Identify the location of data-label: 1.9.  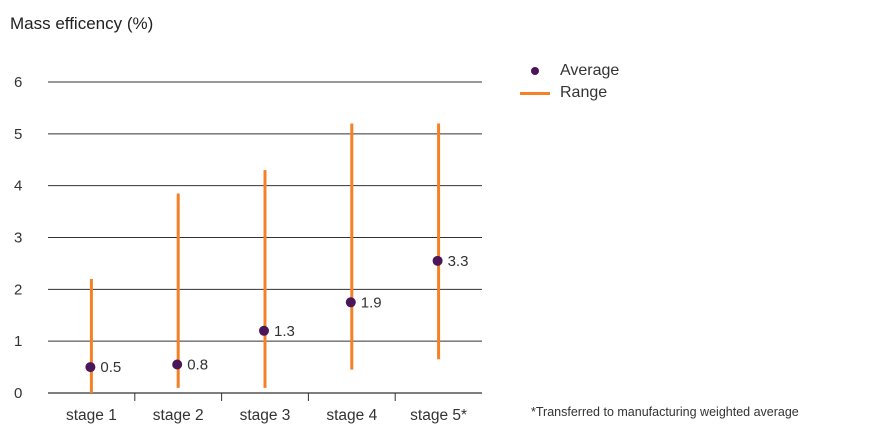
(371, 302).